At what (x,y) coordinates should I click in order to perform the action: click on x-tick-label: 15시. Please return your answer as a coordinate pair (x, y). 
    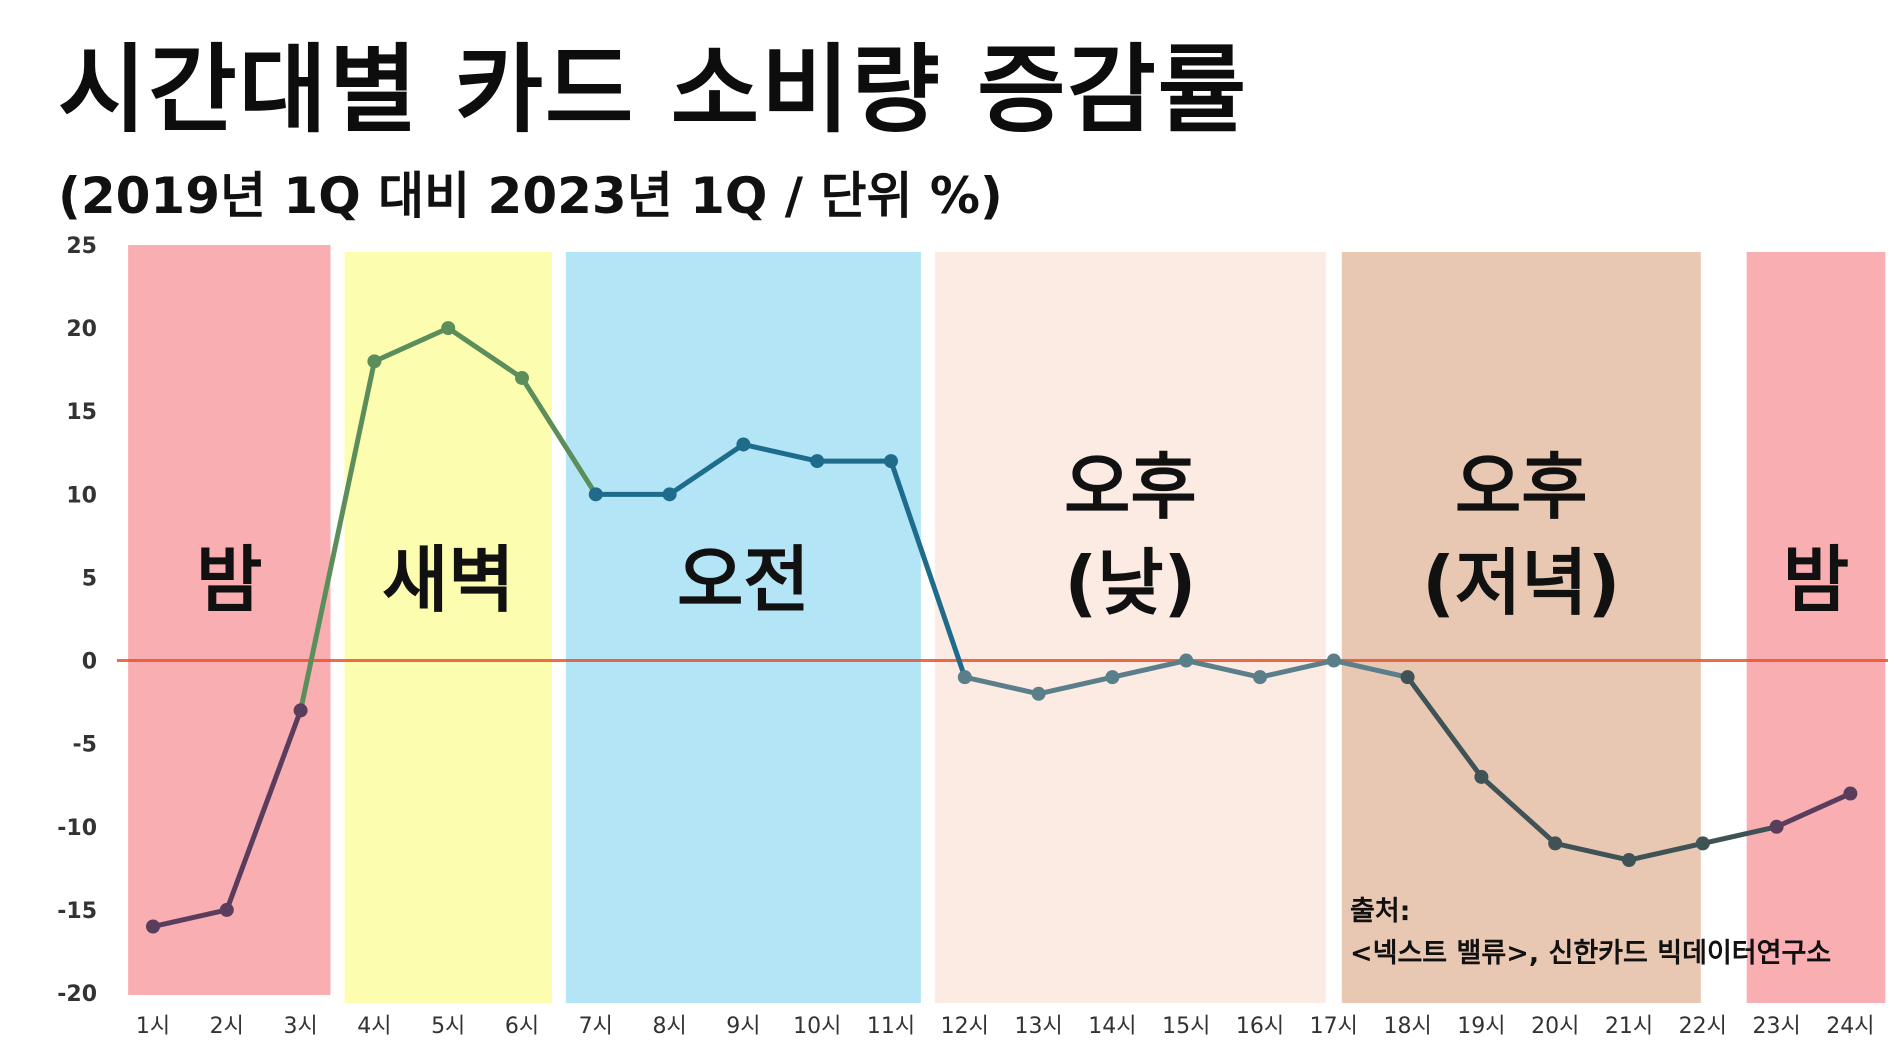
    Looking at the image, I should click on (1186, 1026).